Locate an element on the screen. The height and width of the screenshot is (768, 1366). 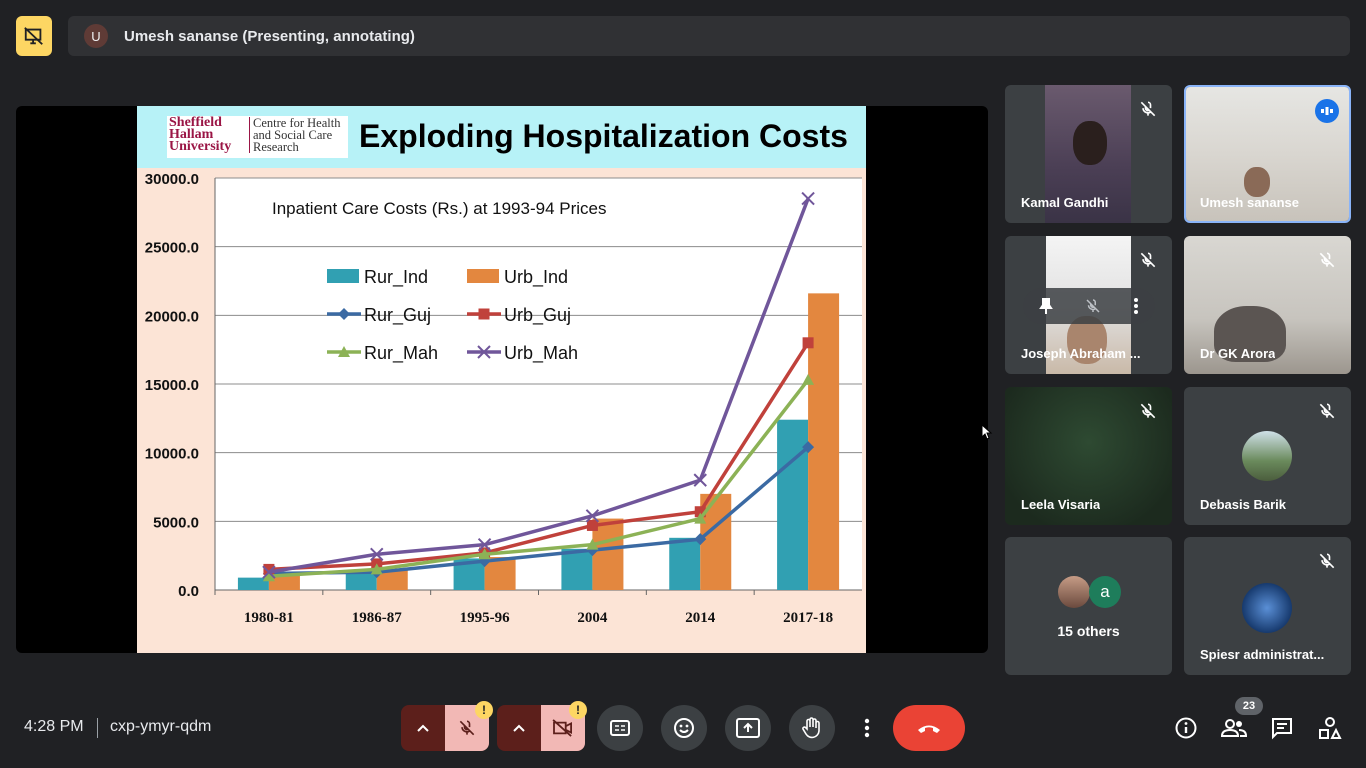
participant-tile-gk-arora: Dr GK Arora is located at coordinates (1267, 305).